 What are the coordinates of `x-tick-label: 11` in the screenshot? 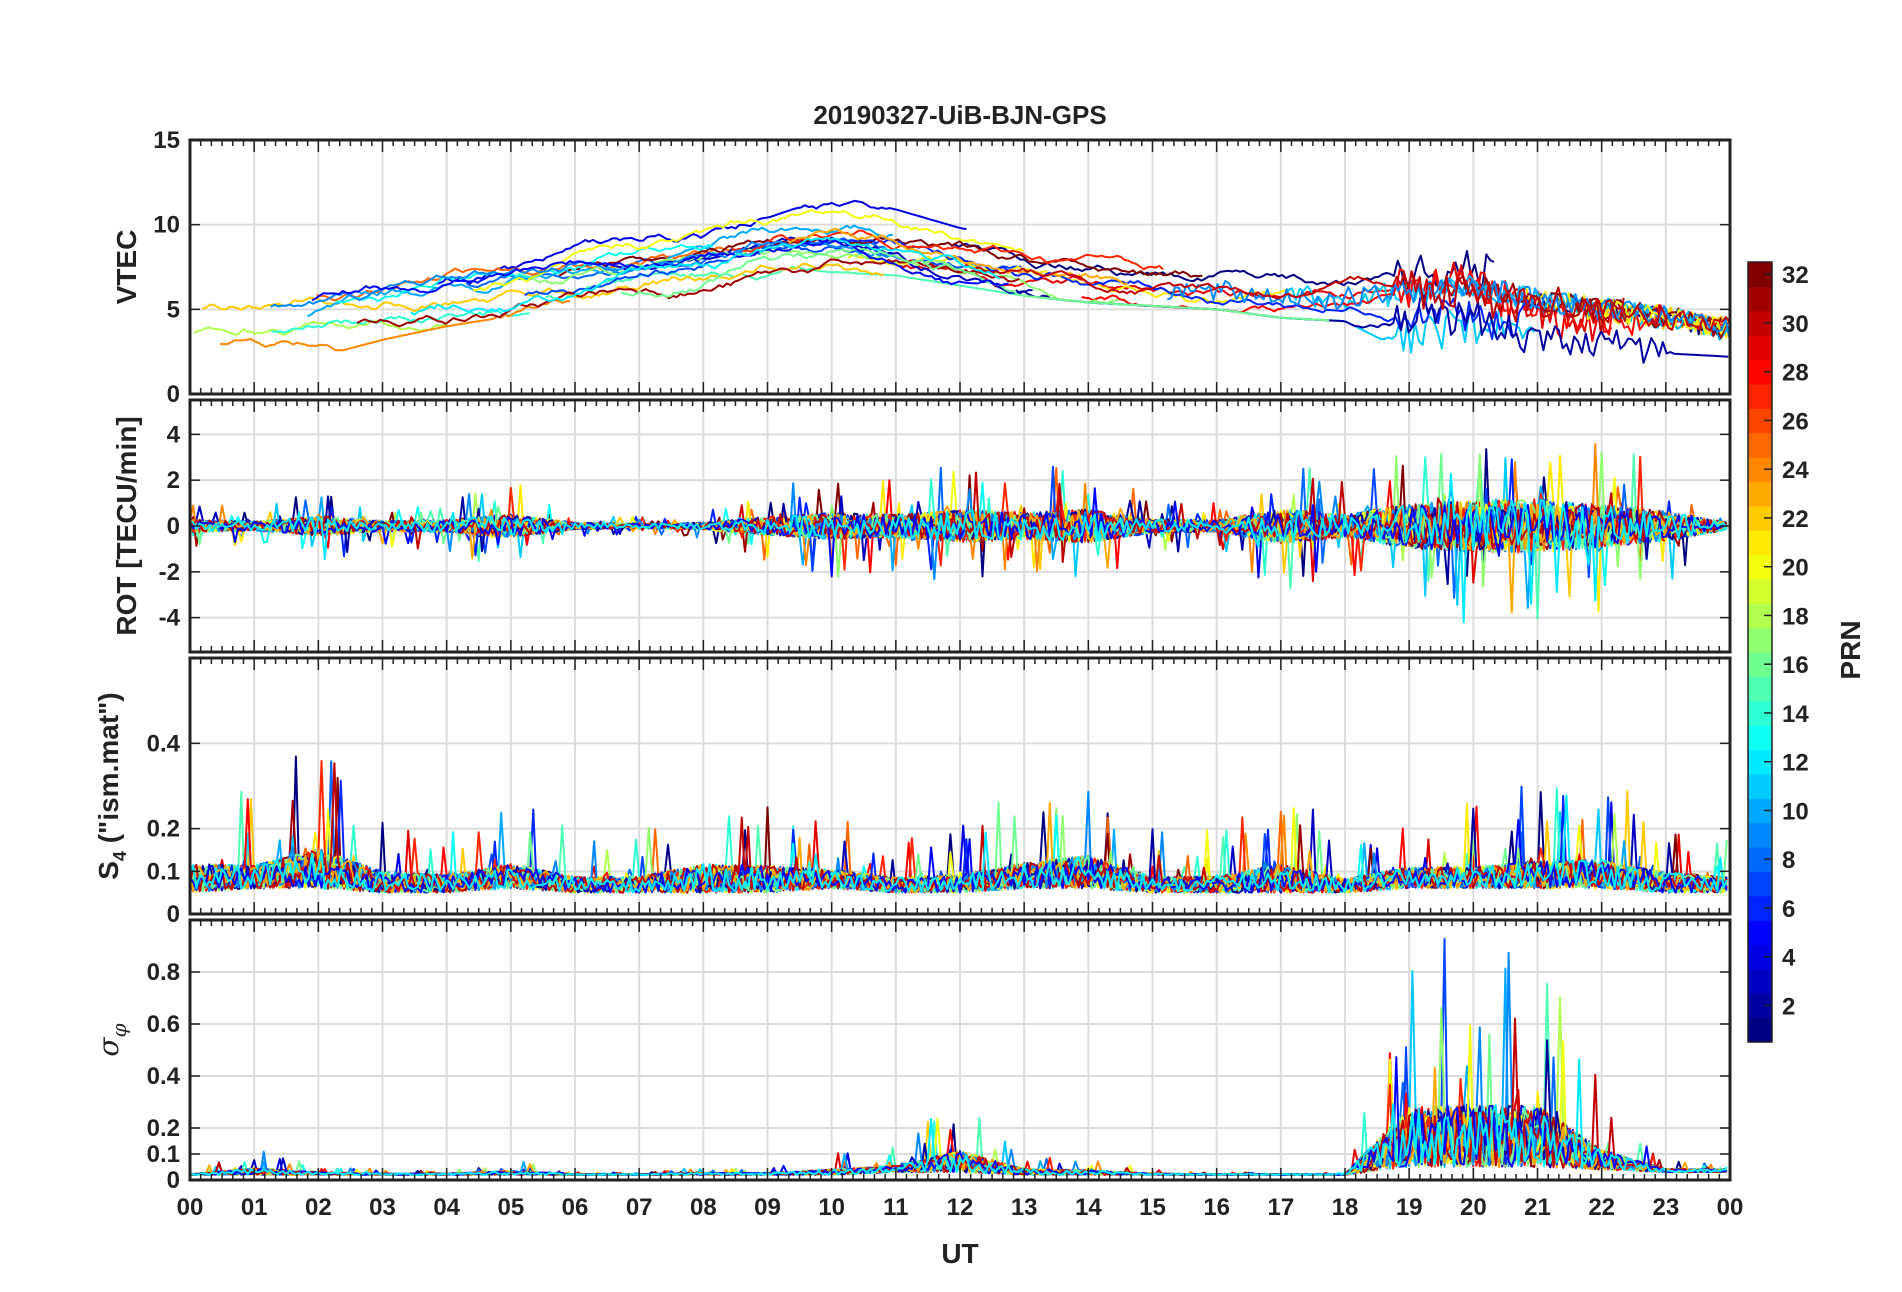 It's located at (895, 1207).